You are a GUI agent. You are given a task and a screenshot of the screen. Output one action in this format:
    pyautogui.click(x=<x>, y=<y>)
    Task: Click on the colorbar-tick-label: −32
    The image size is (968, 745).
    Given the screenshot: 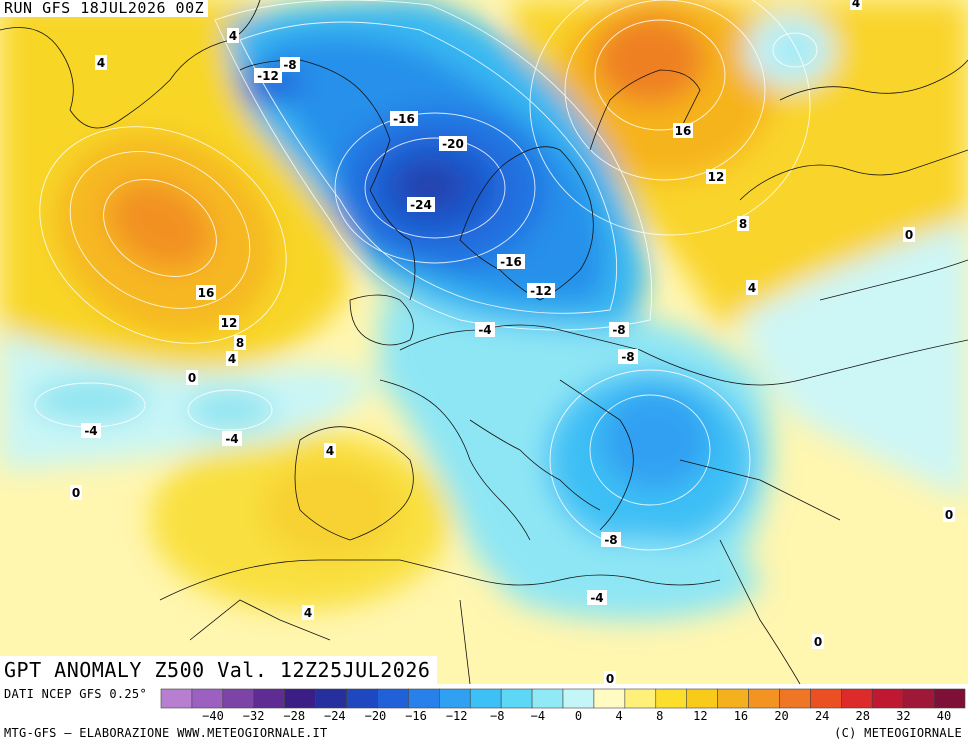 What is the action you would take?
    pyautogui.click(x=254, y=716)
    